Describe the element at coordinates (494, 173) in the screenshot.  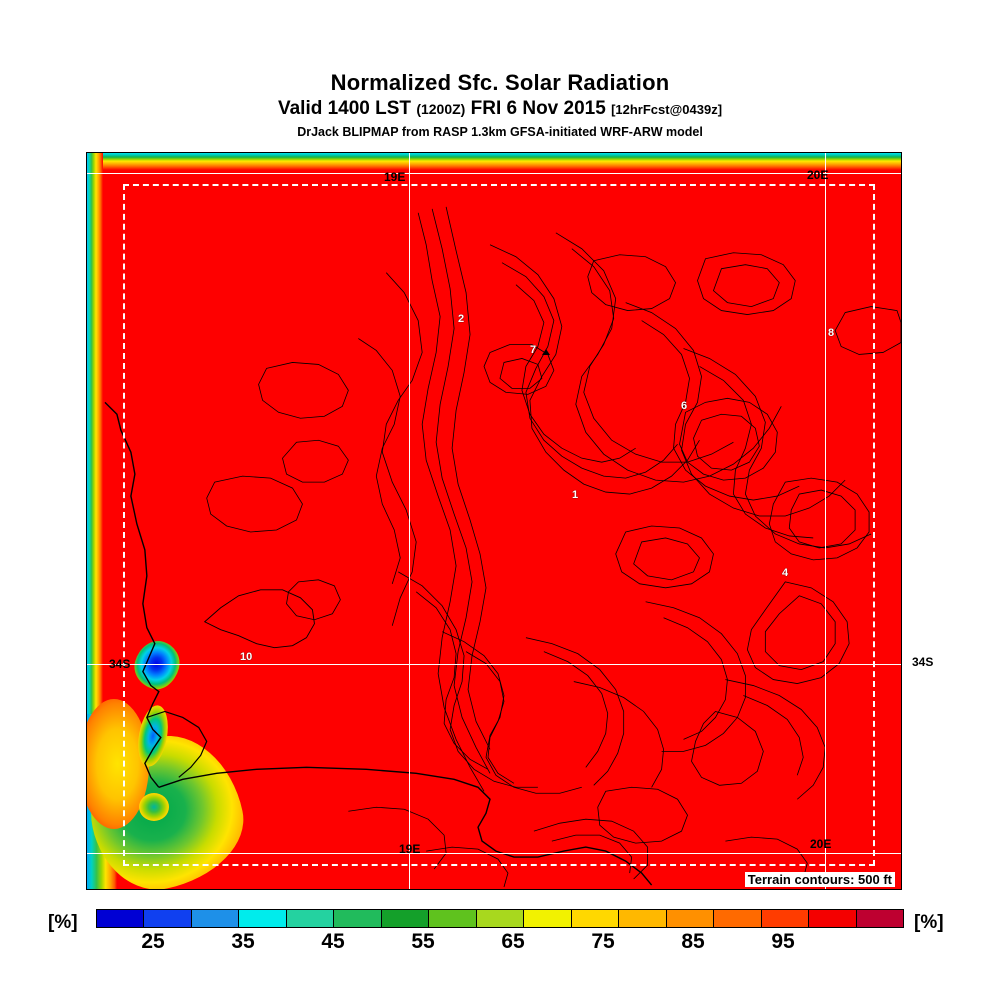
I see `gridline-lat-top` at that location.